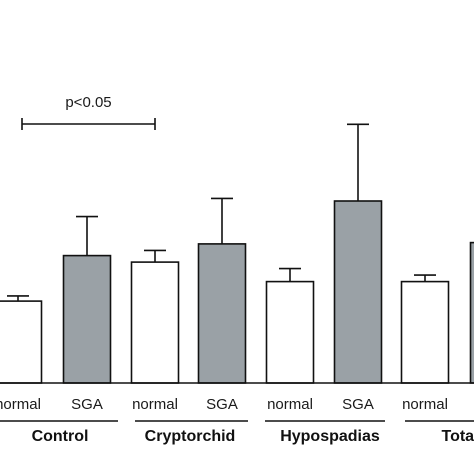  What do you see at coordinates (457, 436) in the screenshot?
I see `group-label: Total` at bounding box center [457, 436].